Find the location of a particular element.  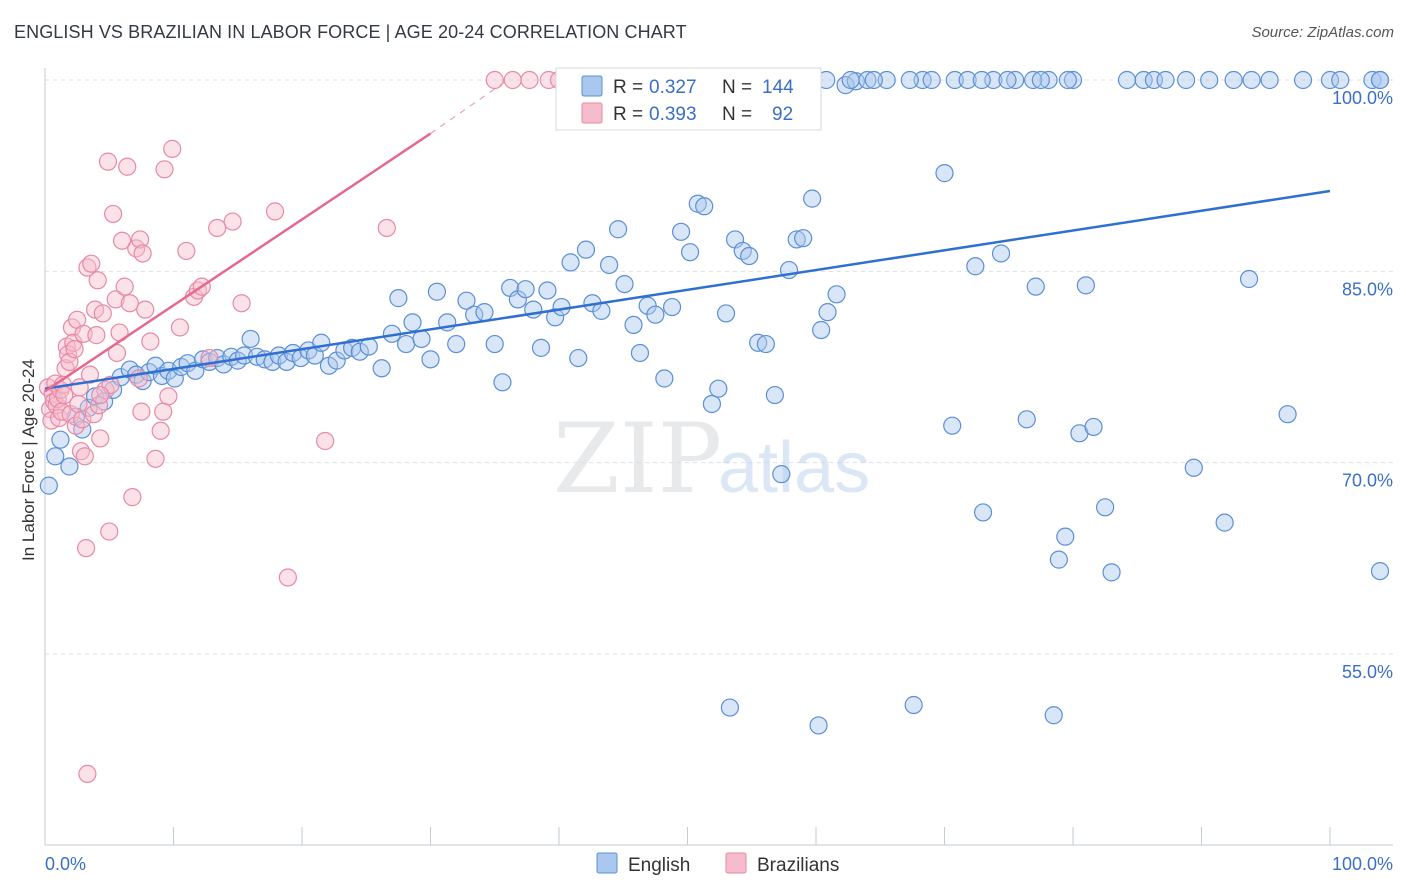

series-legend: English Brazilians is located at coordinates (717, 864).